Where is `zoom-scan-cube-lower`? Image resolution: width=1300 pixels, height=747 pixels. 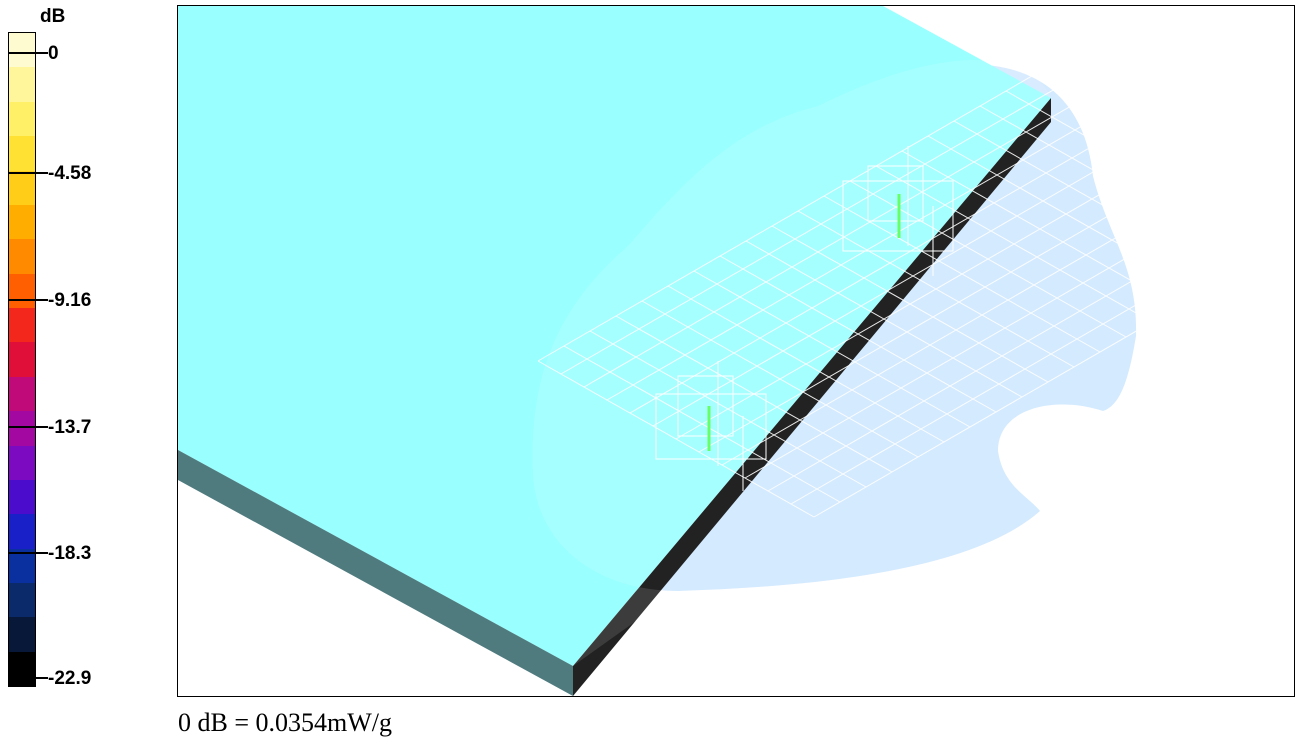
zoom-scan-cube-lower is located at coordinates (711, 426).